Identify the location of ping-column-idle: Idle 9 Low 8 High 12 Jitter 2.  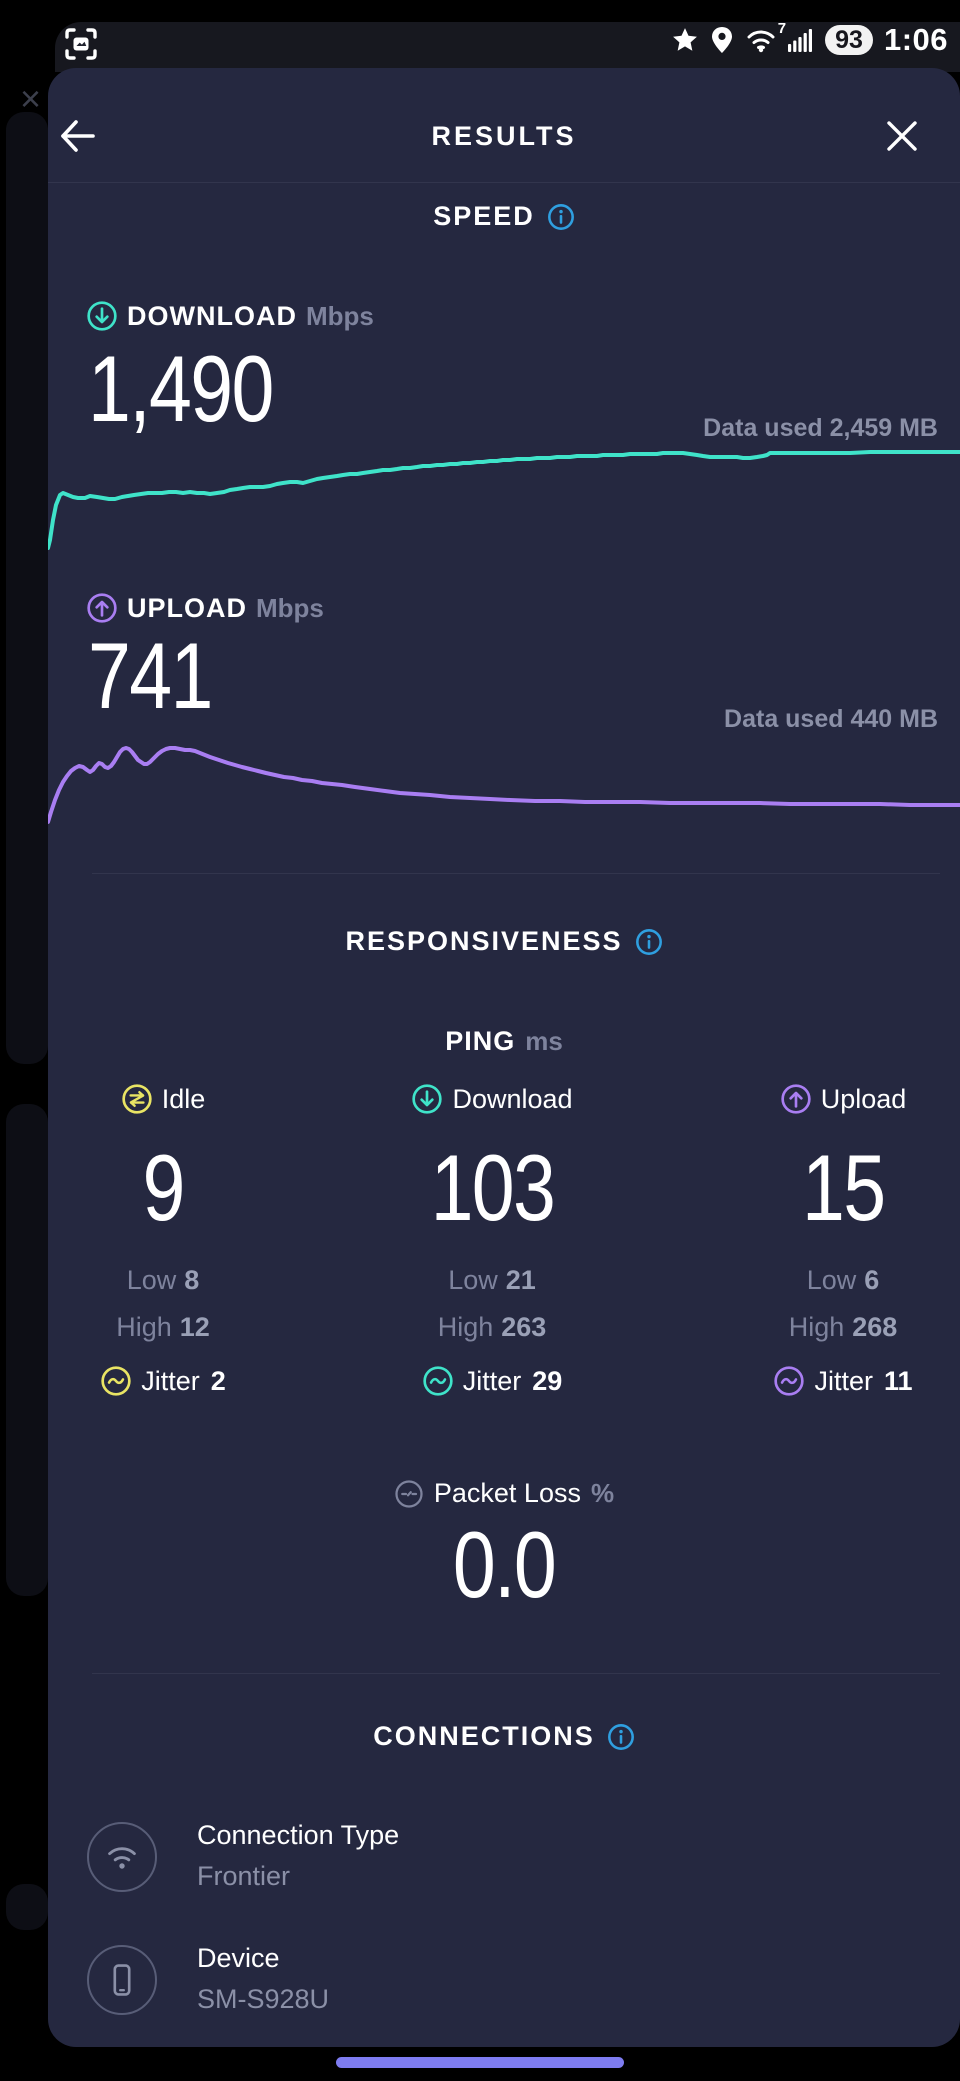
(163, 1240).